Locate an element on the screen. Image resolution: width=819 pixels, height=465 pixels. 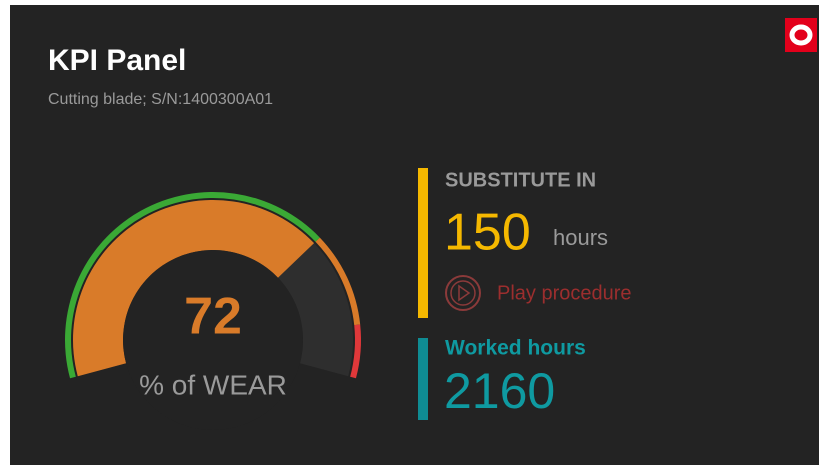
play-button: Play procedure is located at coordinates (538, 293).